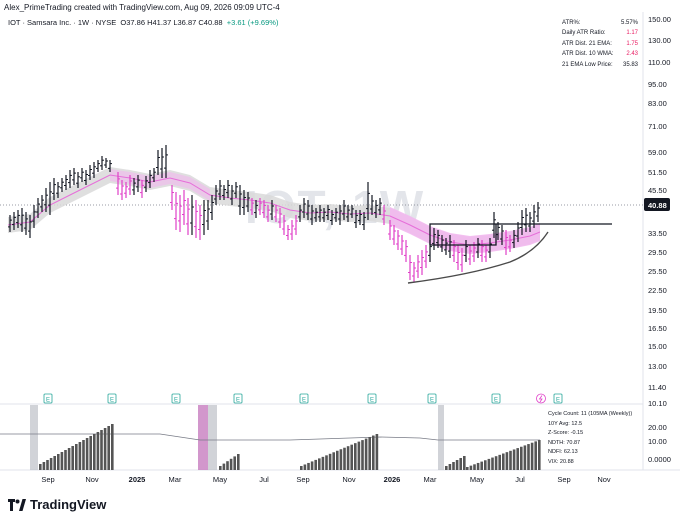 Image resolution: width=680 pixels, height=521 pixels. I want to click on time-tick-label: Mar, so click(175, 479).